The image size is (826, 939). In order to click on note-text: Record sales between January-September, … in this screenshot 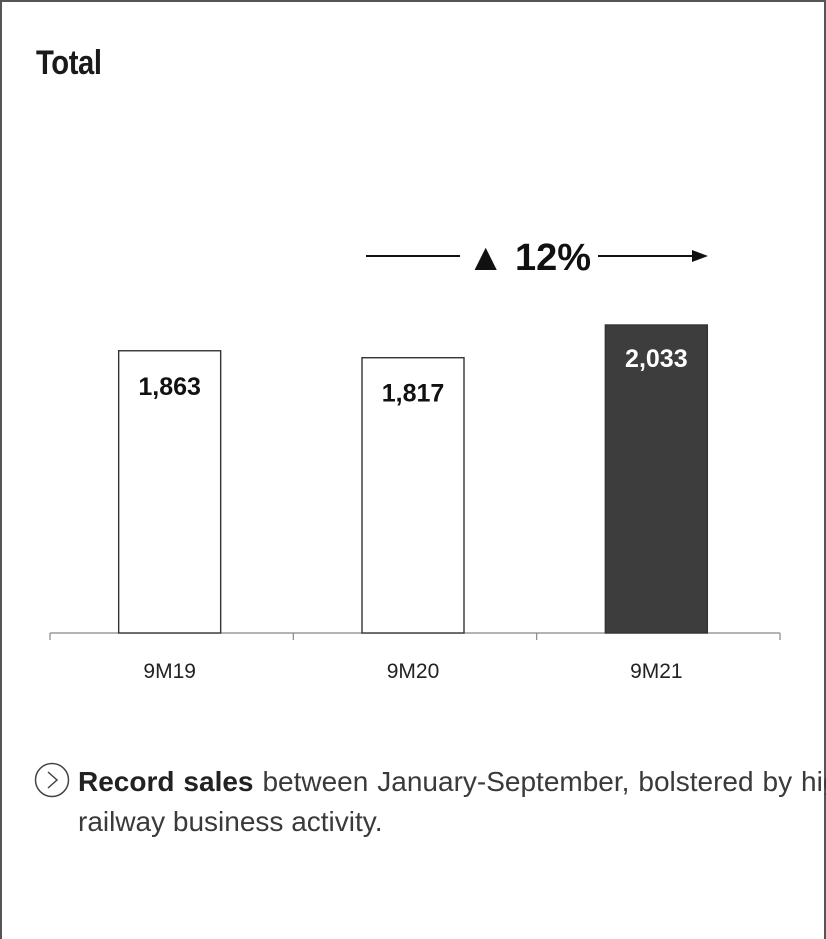, I will do `click(452, 802)`.